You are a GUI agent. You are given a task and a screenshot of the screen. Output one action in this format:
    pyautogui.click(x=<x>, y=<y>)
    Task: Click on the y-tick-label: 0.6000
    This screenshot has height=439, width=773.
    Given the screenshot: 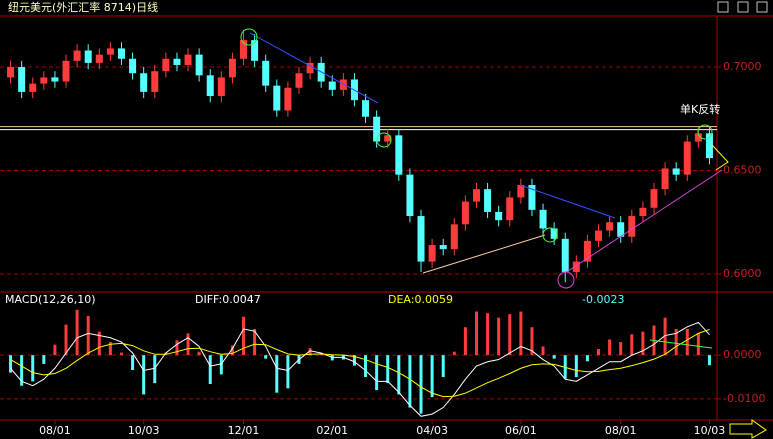 What is the action you would take?
    pyautogui.click(x=742, y=273)
    